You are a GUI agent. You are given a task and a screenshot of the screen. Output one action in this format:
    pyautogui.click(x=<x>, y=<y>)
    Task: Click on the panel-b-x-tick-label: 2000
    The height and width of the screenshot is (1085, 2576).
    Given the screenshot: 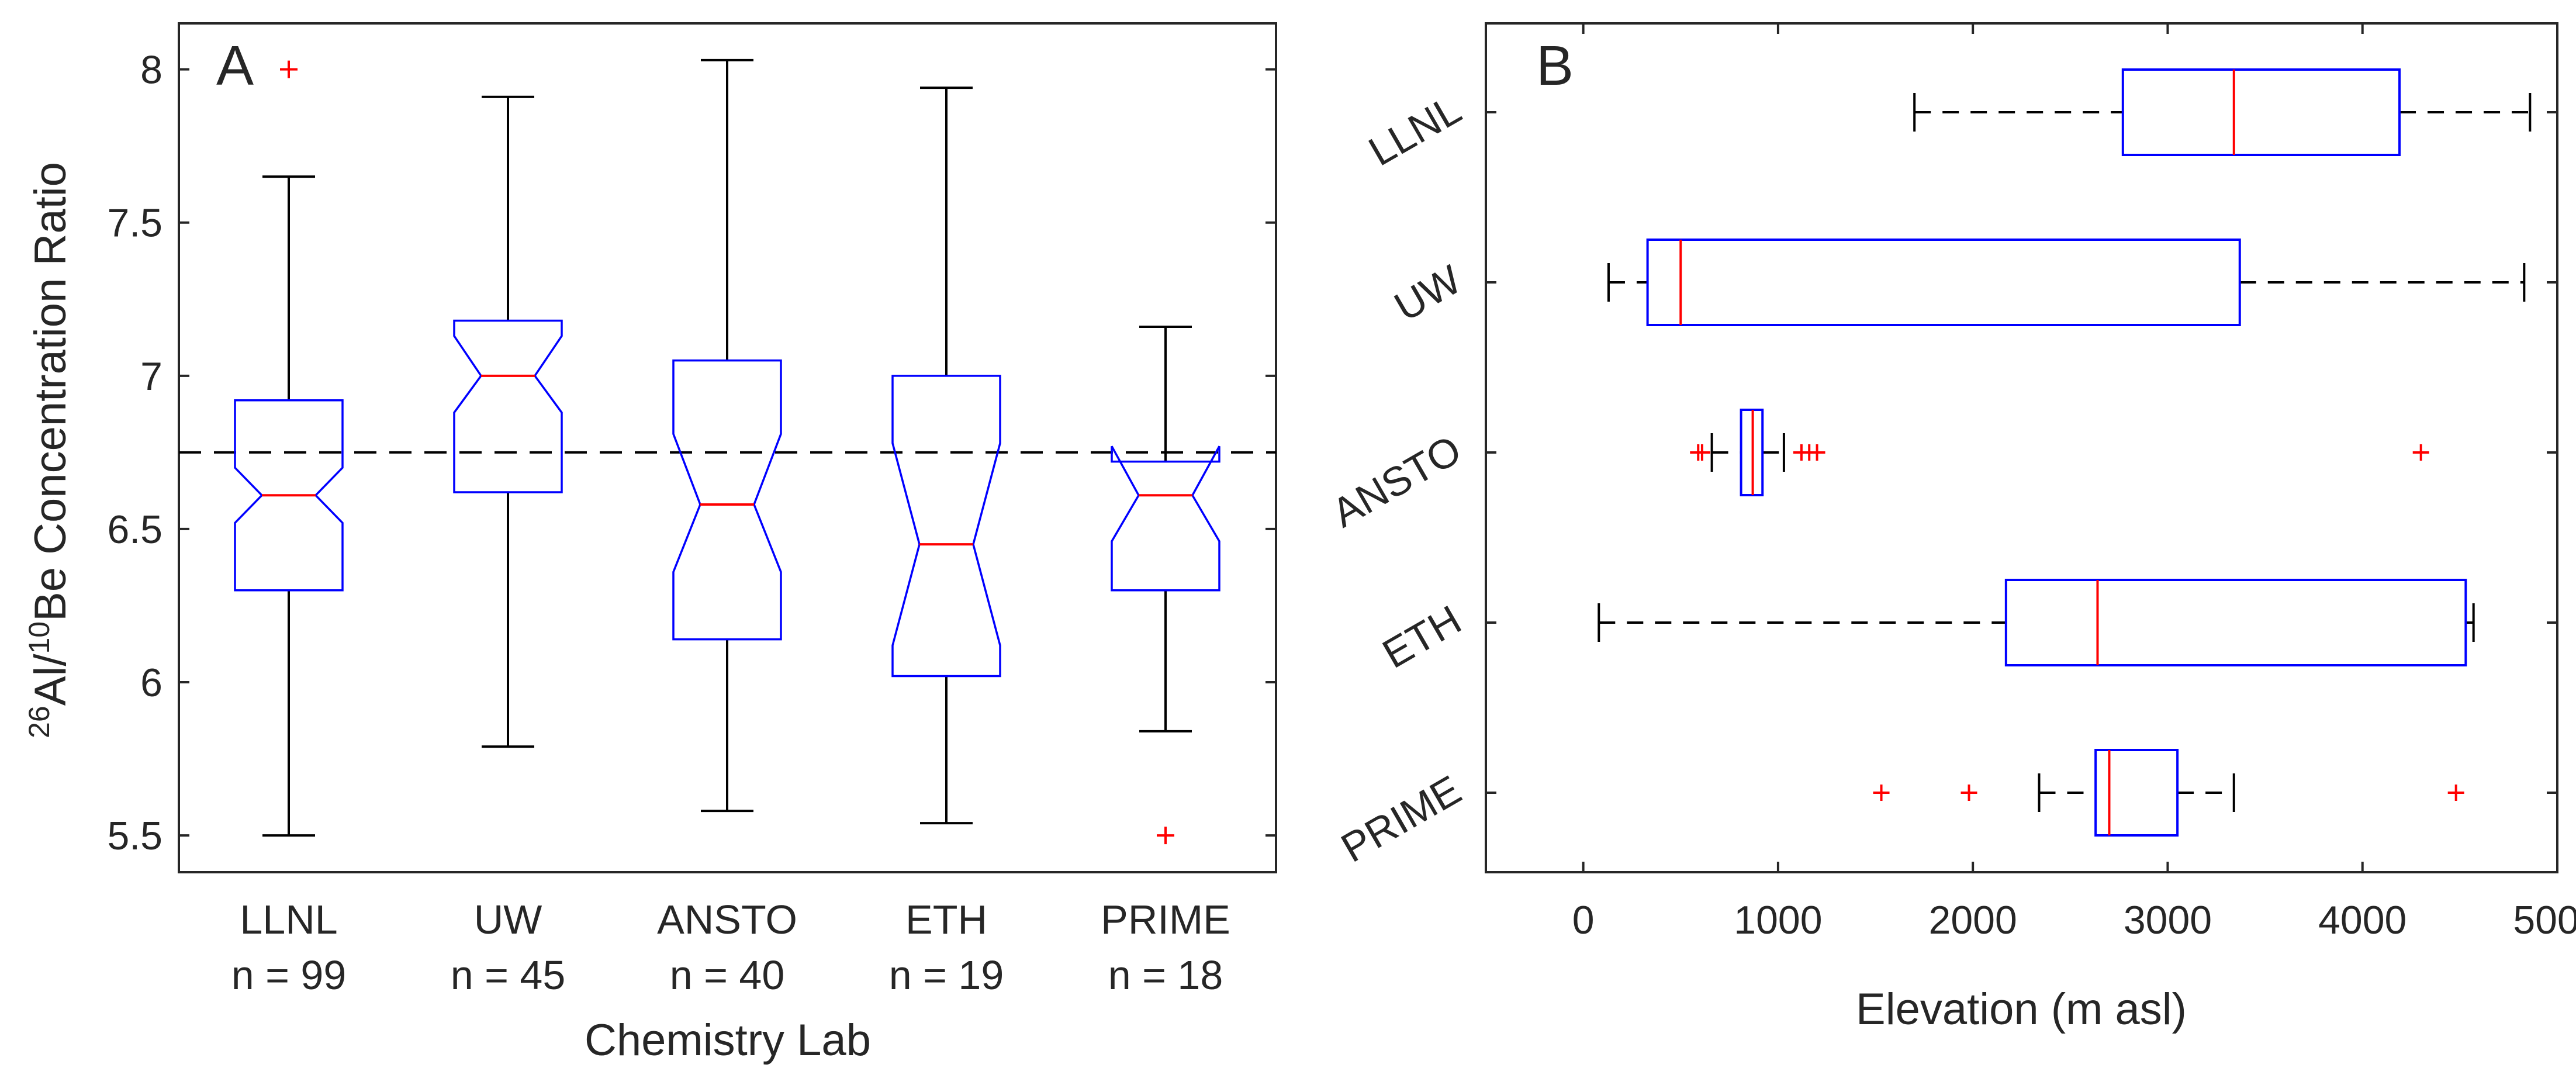 What is the action you would take?
    pyautogui.click(x=1973, y=920)
    